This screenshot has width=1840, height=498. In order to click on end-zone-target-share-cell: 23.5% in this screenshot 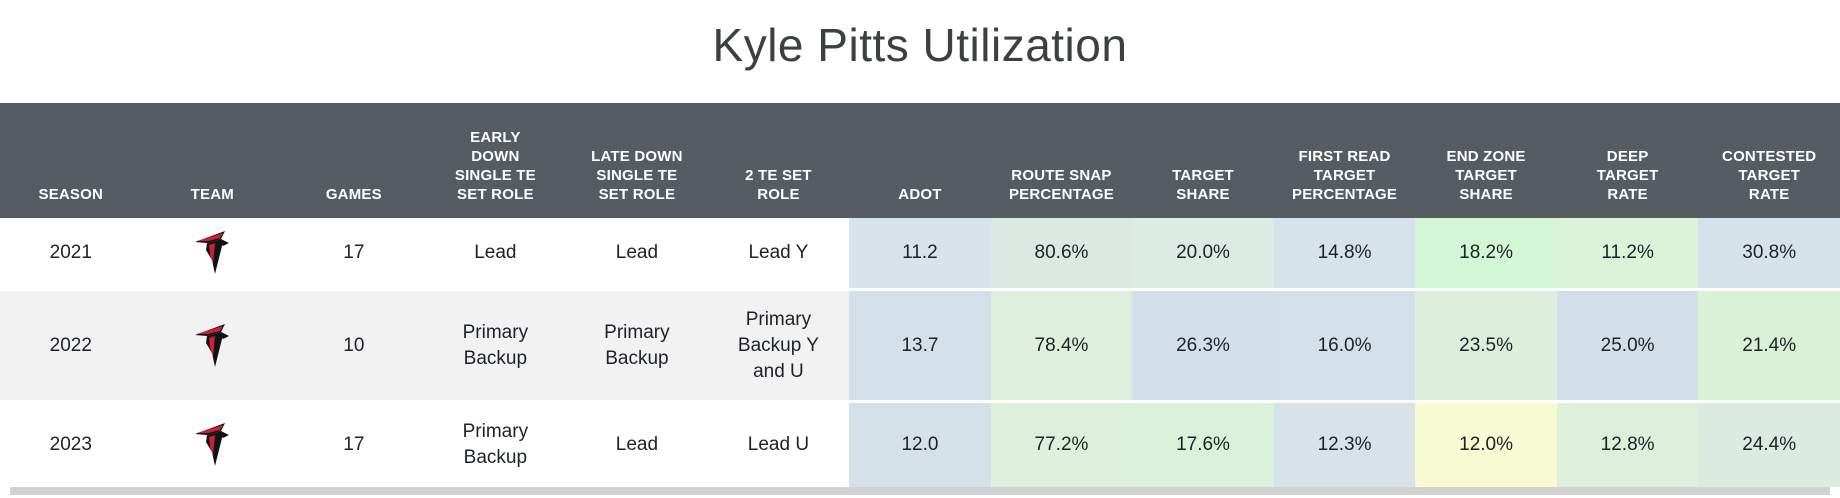, I will do `click(1486, 344)`.